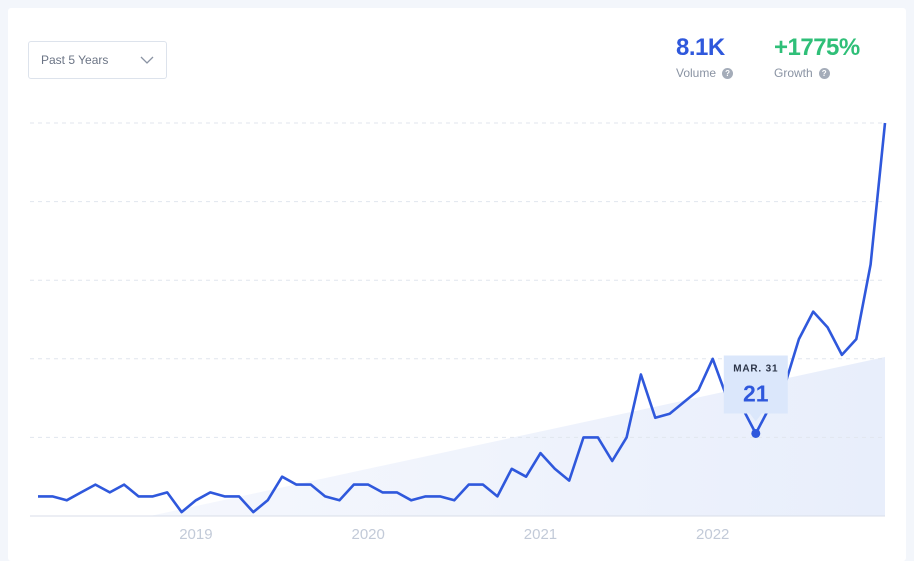  What do you see at coordinates (755, 368) in the screenshot?
I see `tooltip-date: MAR. 31` at bounding box center [755, 368].